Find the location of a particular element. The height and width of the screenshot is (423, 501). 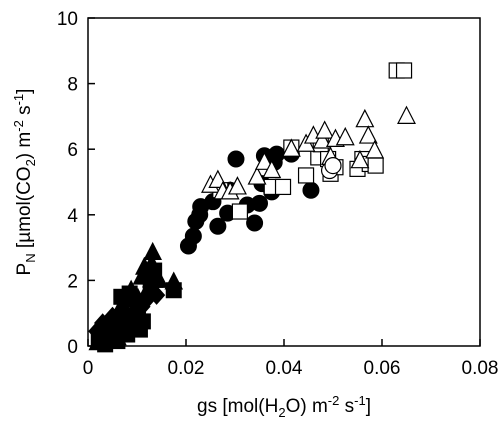

y-title-sup2: -1 is located at coordinates (18, 100).